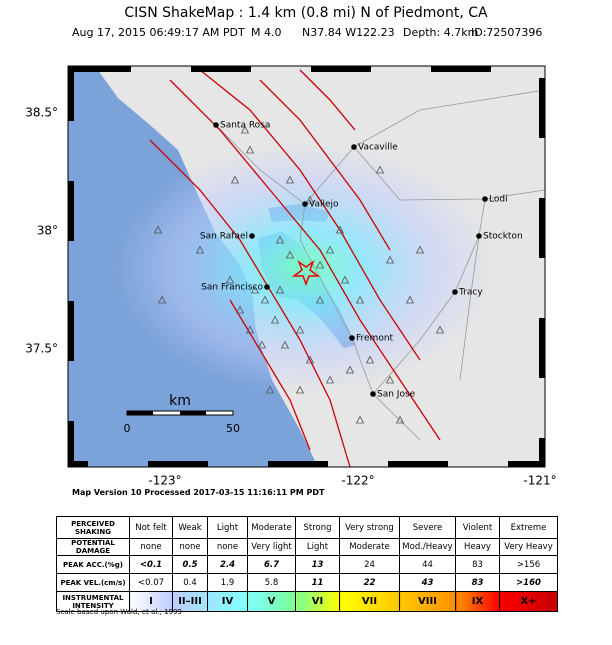  Describe the element at coordinates (506, 32) in the screenshot. I see `event-id: ID:72507396` at that location.